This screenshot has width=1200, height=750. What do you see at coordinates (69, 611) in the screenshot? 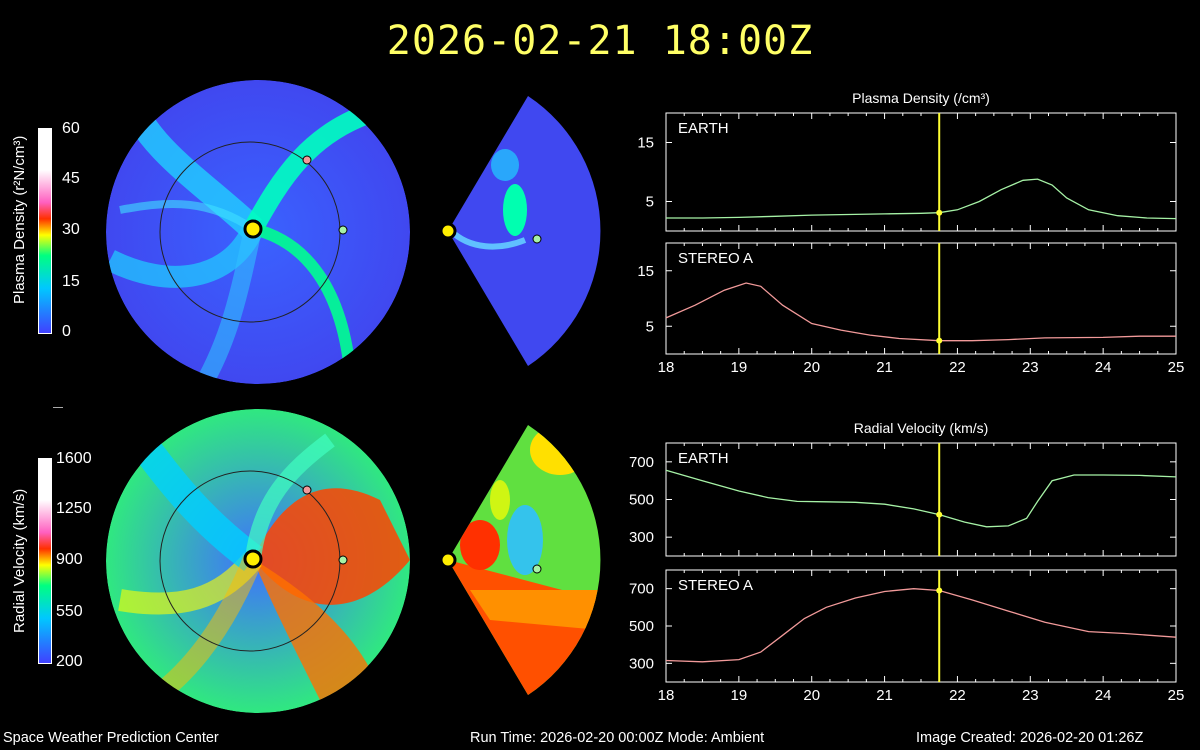
I see `velocity-tick-550: 550` at bounding box center [69, 611].